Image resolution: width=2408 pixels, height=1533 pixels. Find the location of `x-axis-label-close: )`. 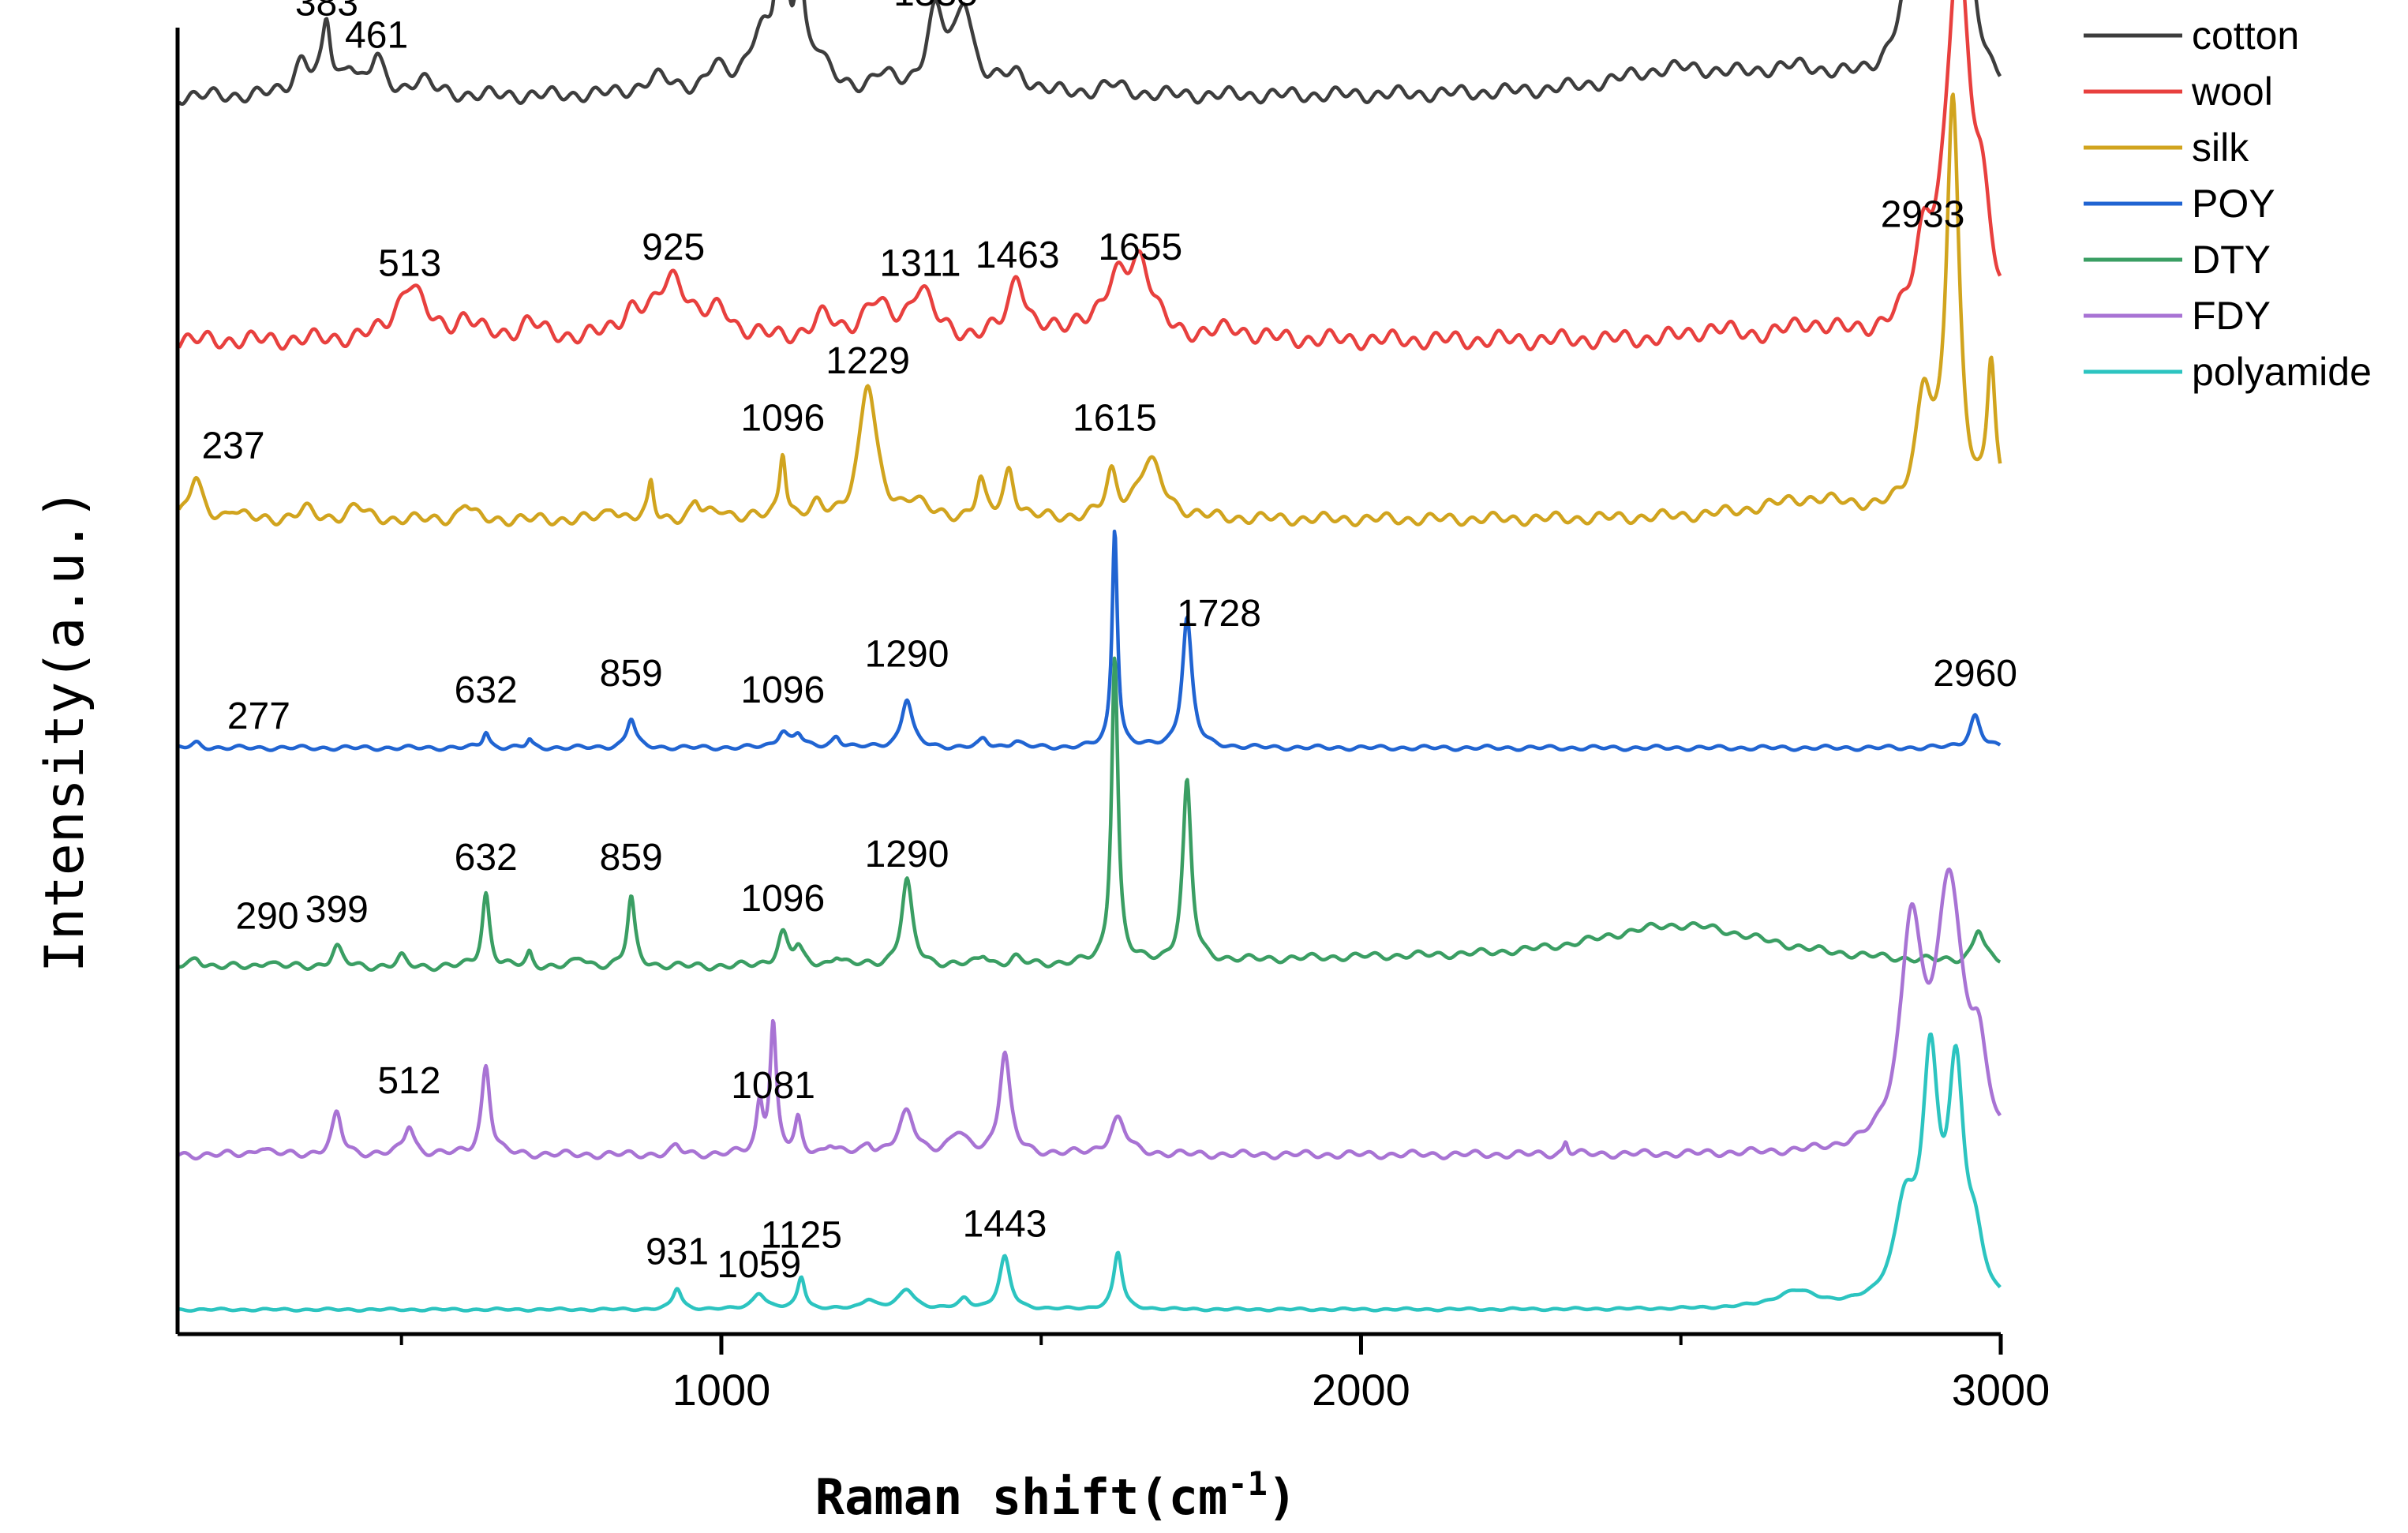

x-axis-label-close: ) is located at coordinates (1282, 1497).